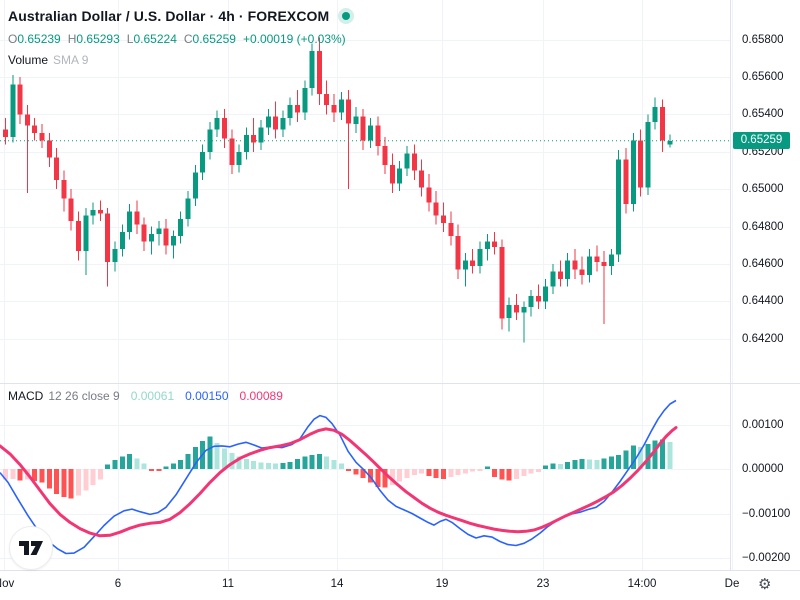 The height and width of the screenshot is (600, 800). What do you see at coordinates (130, 39) in the screenshot?
I see `low-label: L` at bounding box center [130, 39].